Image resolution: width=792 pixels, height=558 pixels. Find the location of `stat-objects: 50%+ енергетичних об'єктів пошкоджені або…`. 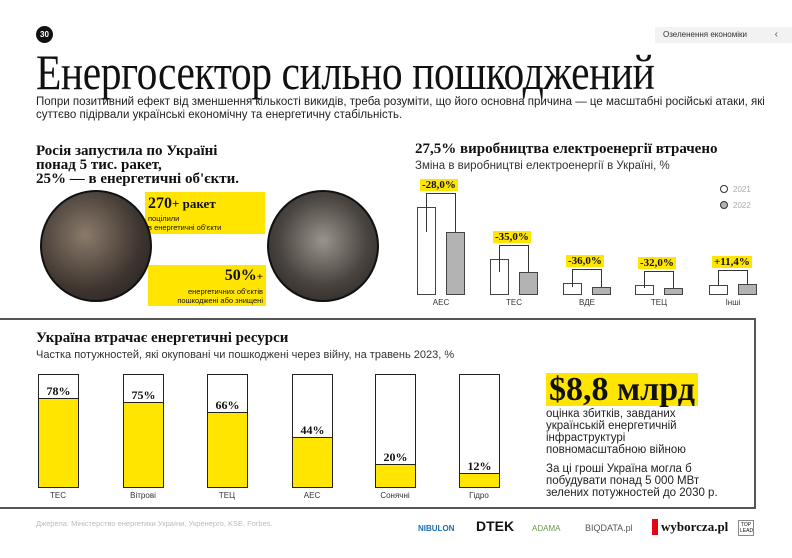

stat-objects: 50%+ енергетичних об'єктів пошкоджені або… is located at coordinates (207, 285).